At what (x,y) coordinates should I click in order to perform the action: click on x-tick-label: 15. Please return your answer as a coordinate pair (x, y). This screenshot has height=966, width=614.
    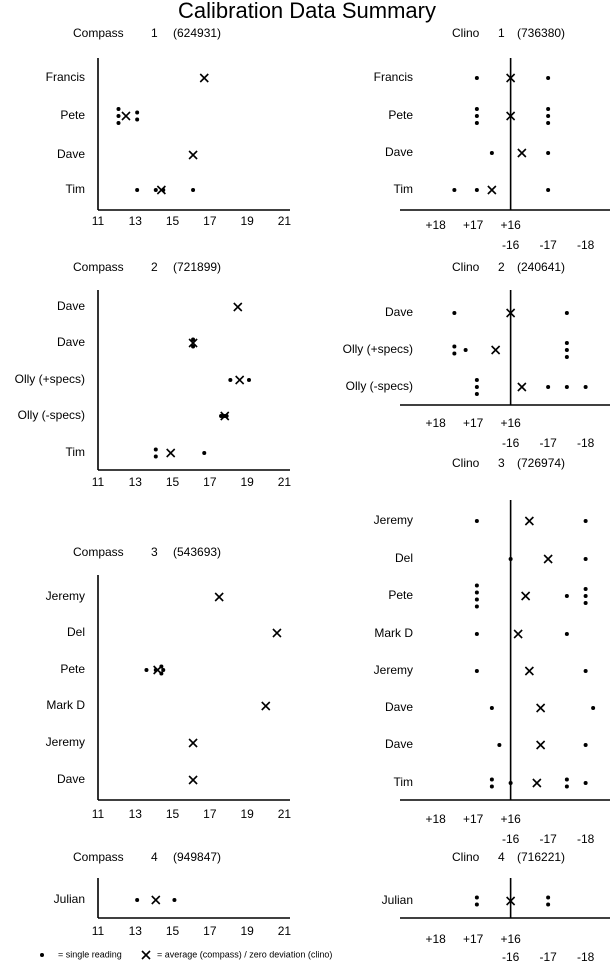
    Looking at the image, I should click on (173, 221).